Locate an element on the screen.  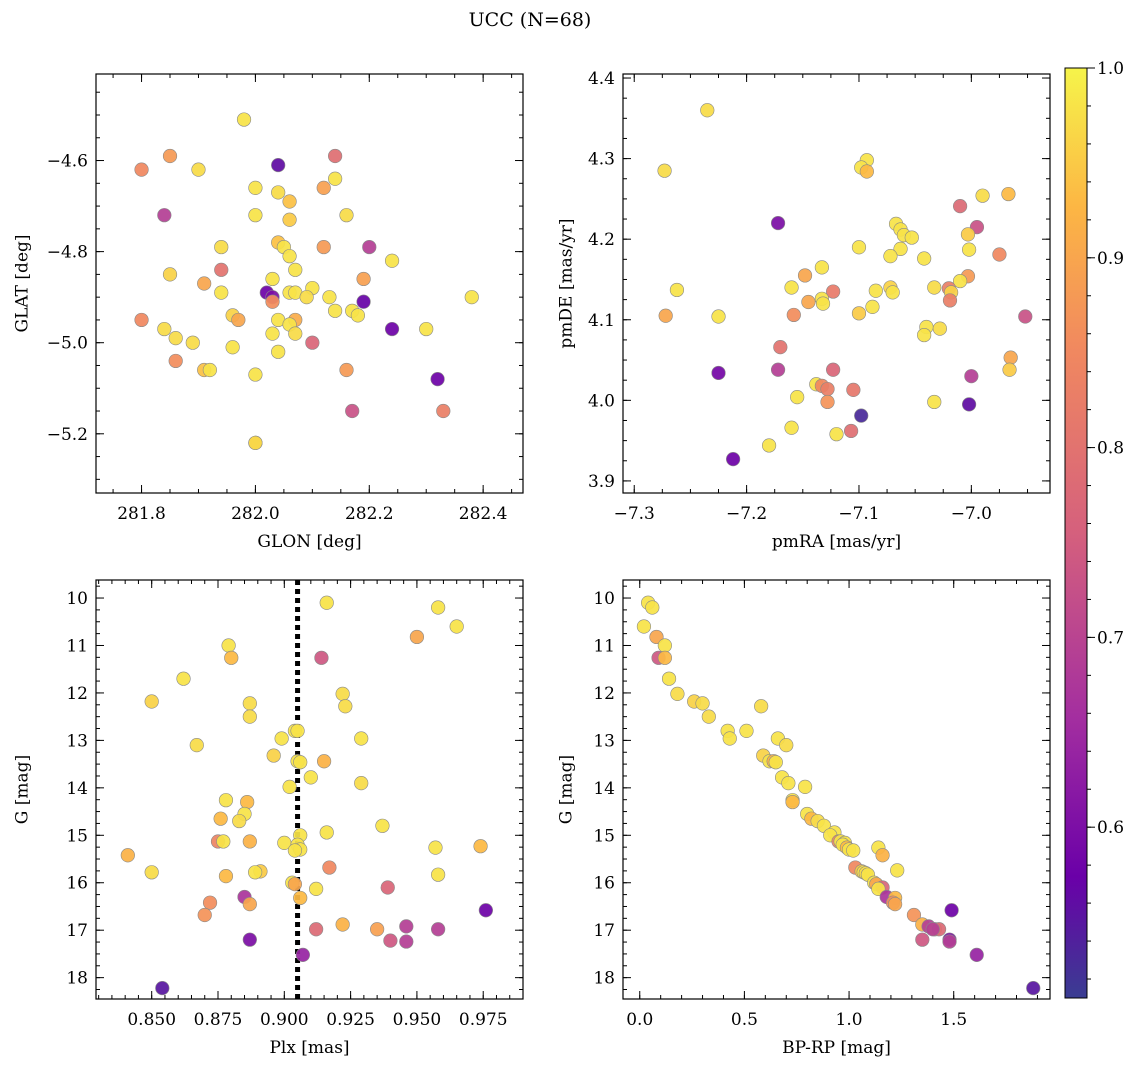
y-tick-label: 13 is located at coordinates (604, 741).